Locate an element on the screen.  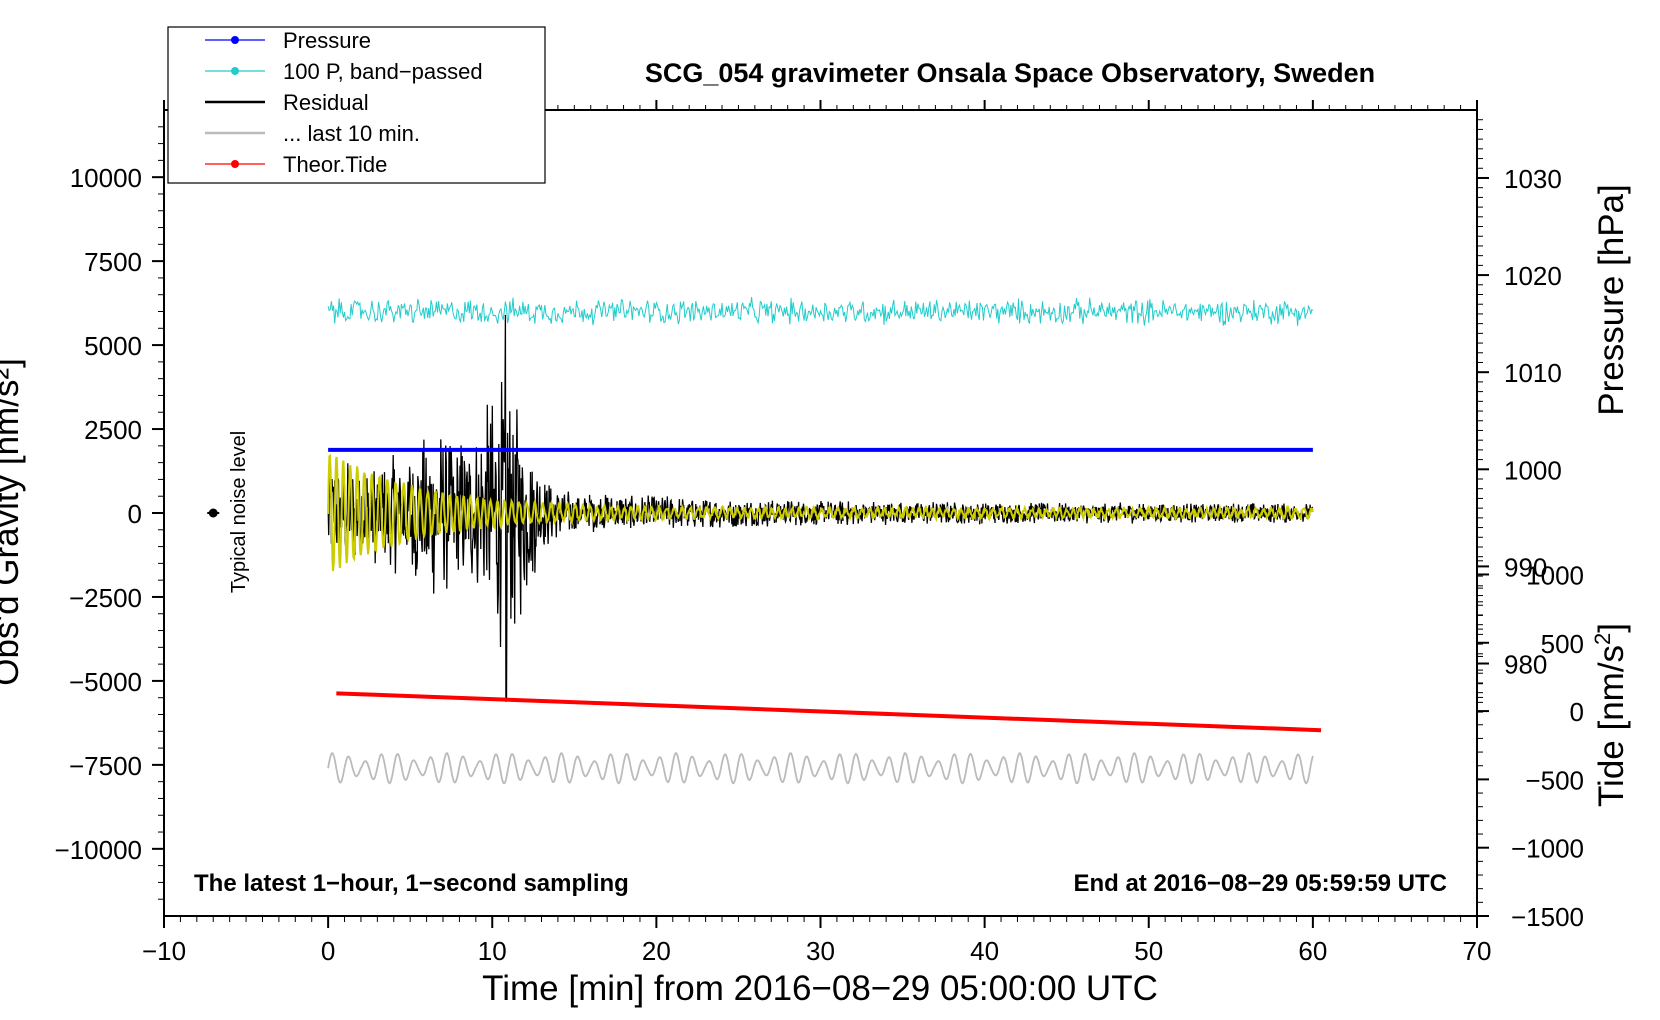
y-axis-label: Obs'd Gravity [nm/s²] is located at coordinates (13, 522).